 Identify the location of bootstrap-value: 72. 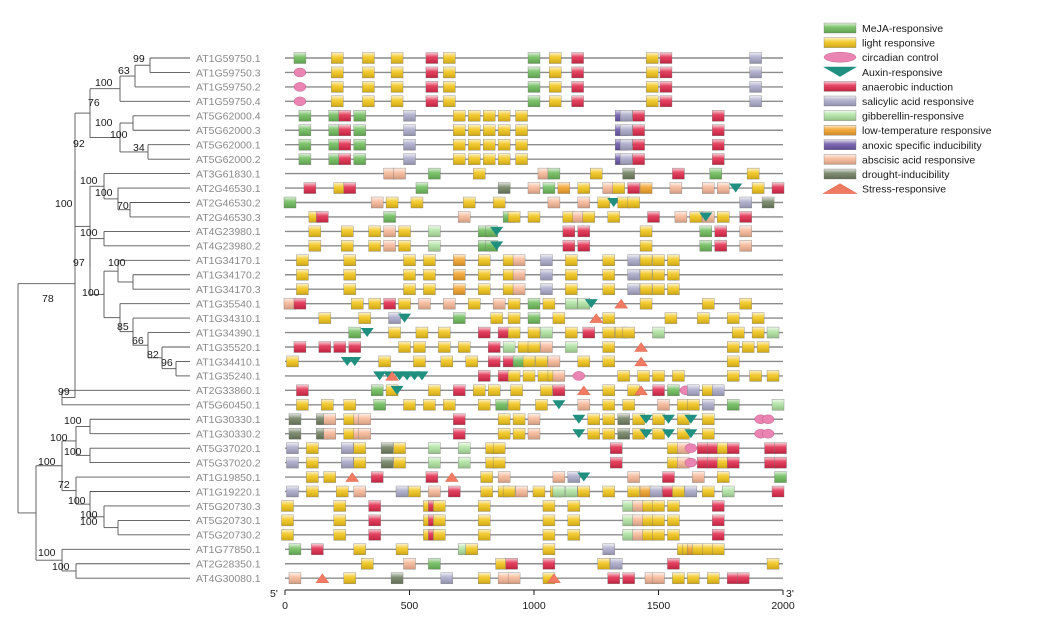
(64, 485).